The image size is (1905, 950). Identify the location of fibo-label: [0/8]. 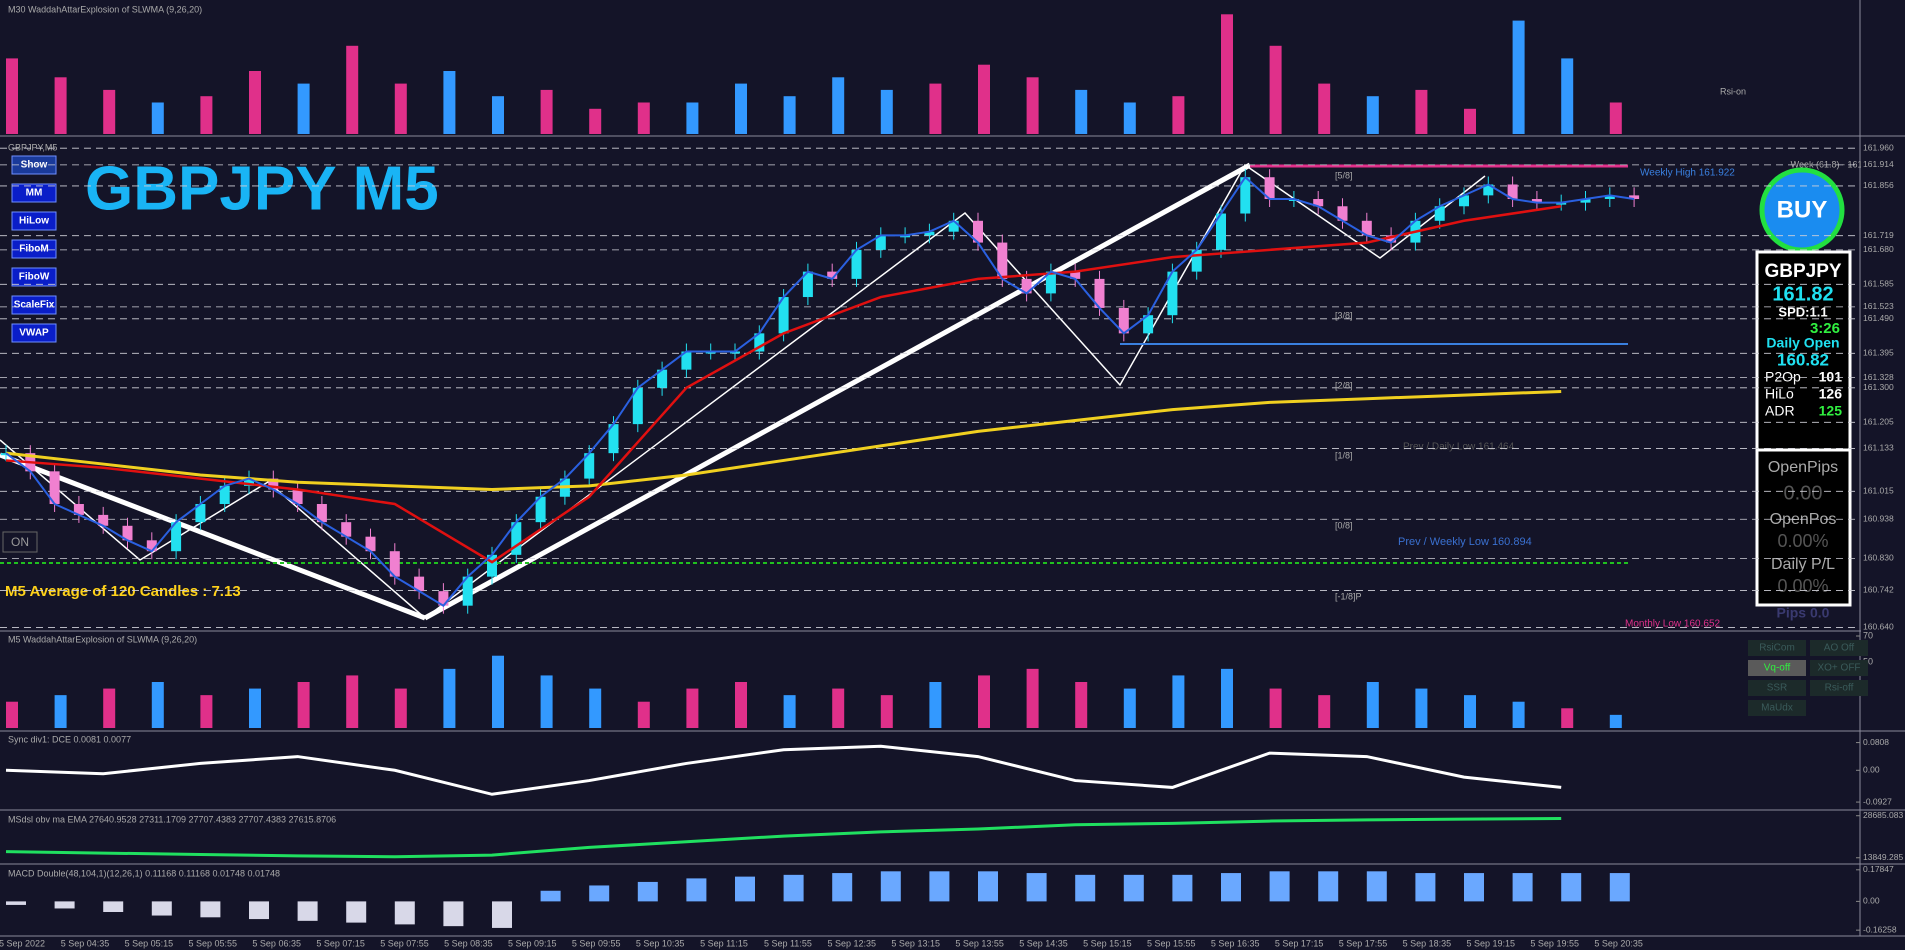
(1344, 525).